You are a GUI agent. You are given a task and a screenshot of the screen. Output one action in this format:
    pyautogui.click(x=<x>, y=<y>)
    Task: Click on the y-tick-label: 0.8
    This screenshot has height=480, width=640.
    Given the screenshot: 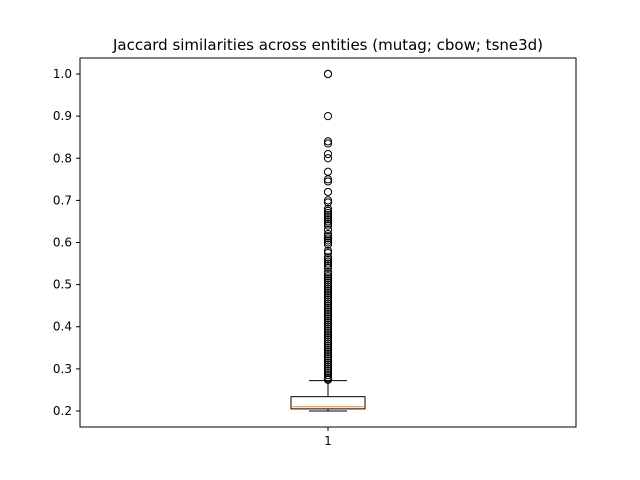 What is the action you would take?
    pyautogui.click(x=62, y=158)
    